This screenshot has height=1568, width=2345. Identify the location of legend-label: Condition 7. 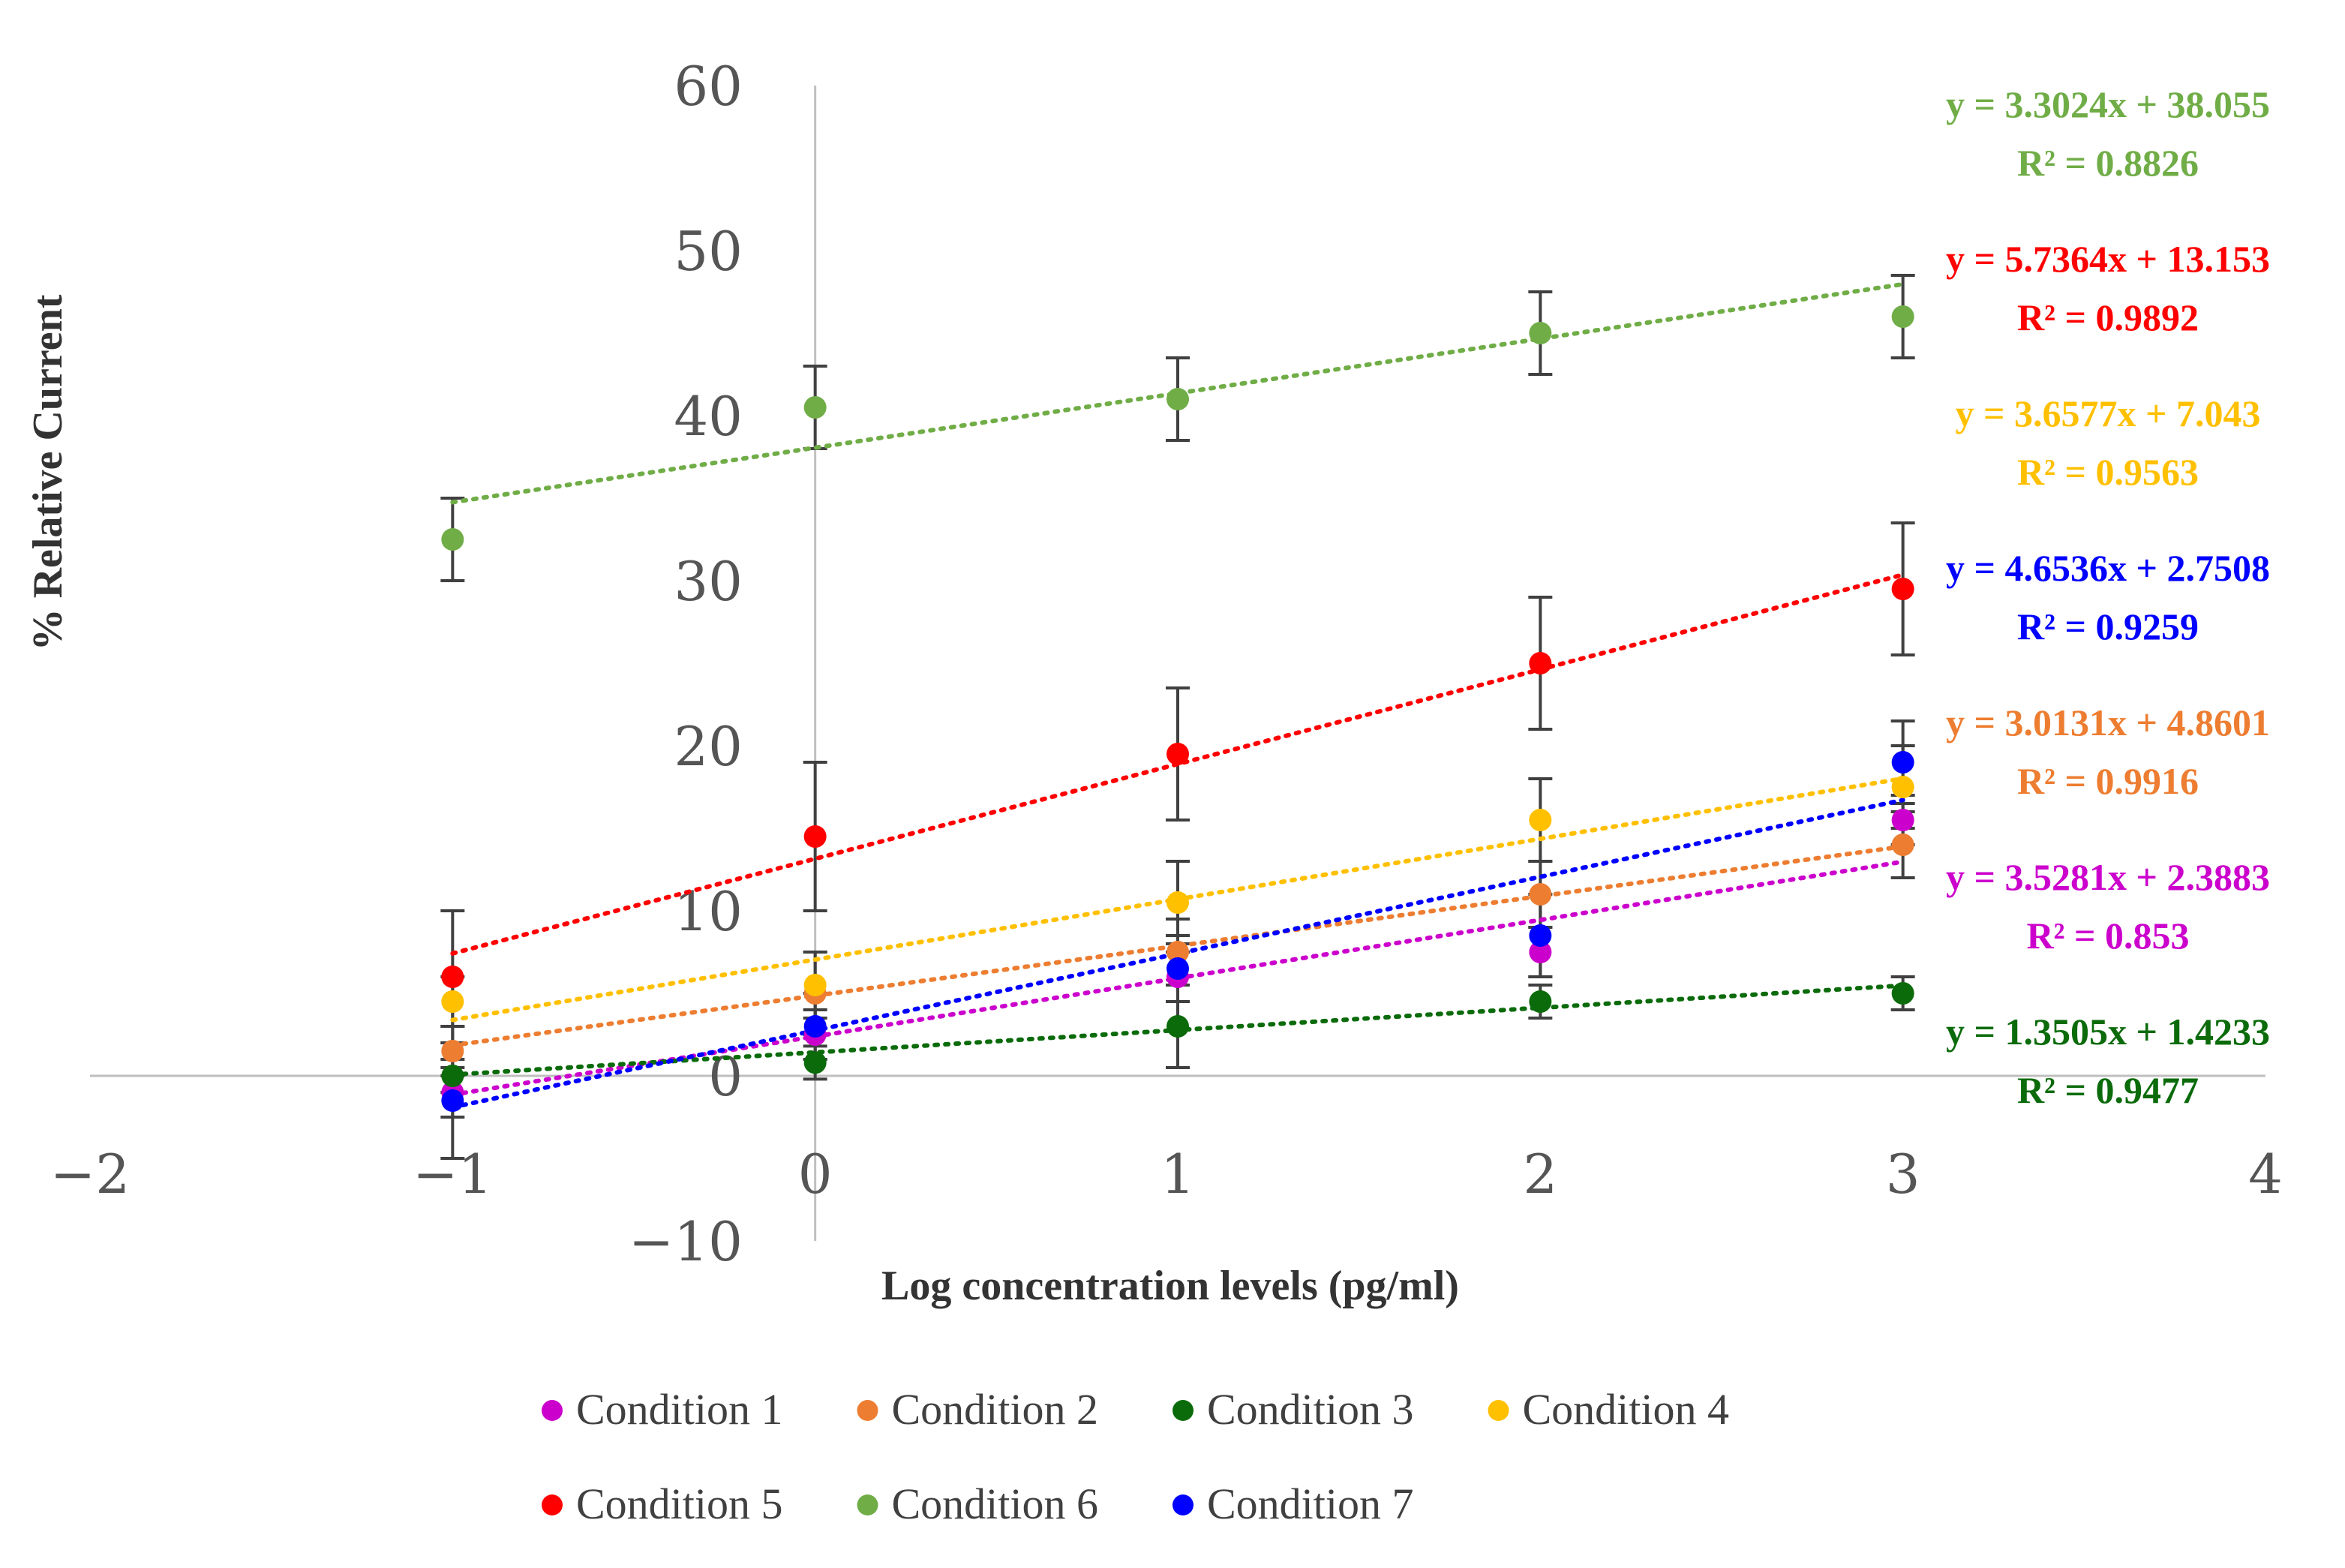
(1310, 1503).